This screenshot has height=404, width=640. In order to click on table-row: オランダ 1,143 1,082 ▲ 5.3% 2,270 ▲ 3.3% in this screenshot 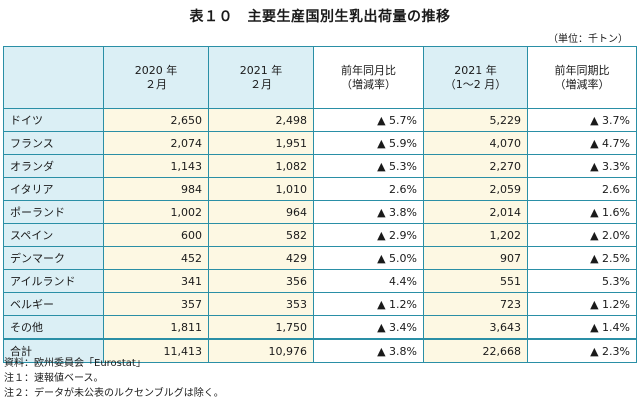, I will do `click(320, 166)`.